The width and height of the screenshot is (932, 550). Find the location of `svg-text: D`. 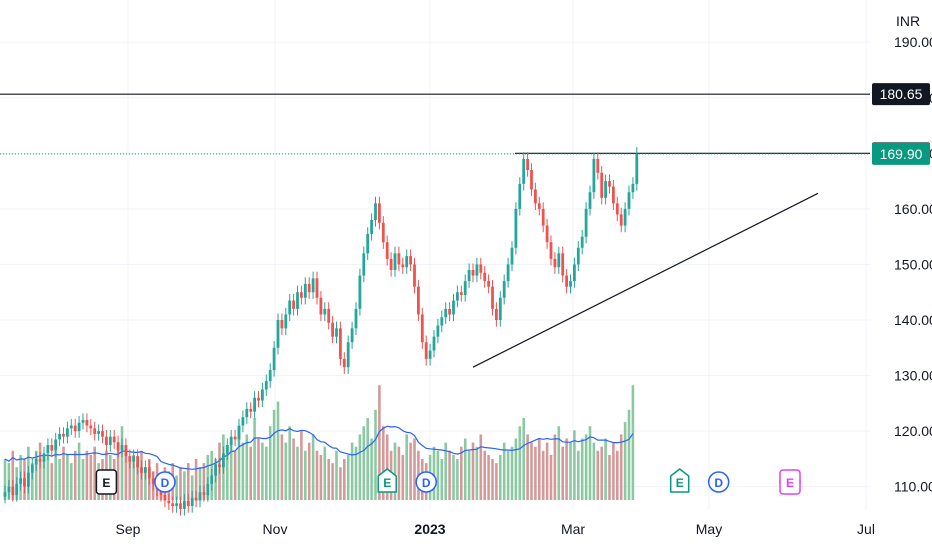

svg-text: D is located at coordinates (718, 483).